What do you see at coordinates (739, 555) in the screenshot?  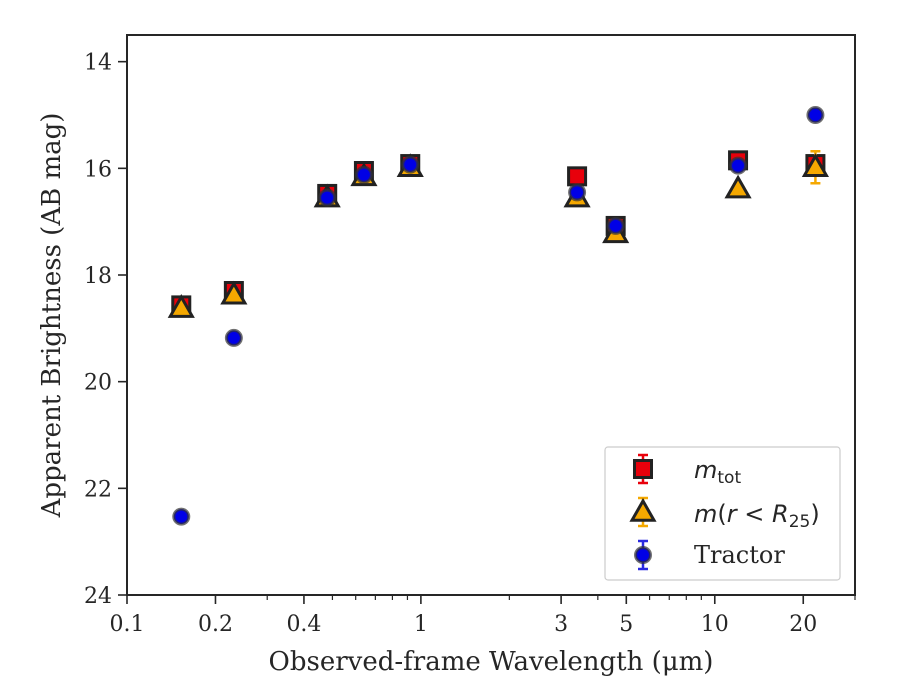 I see `legend-label-tractor: Tractor` at bounding box center [739, 555].